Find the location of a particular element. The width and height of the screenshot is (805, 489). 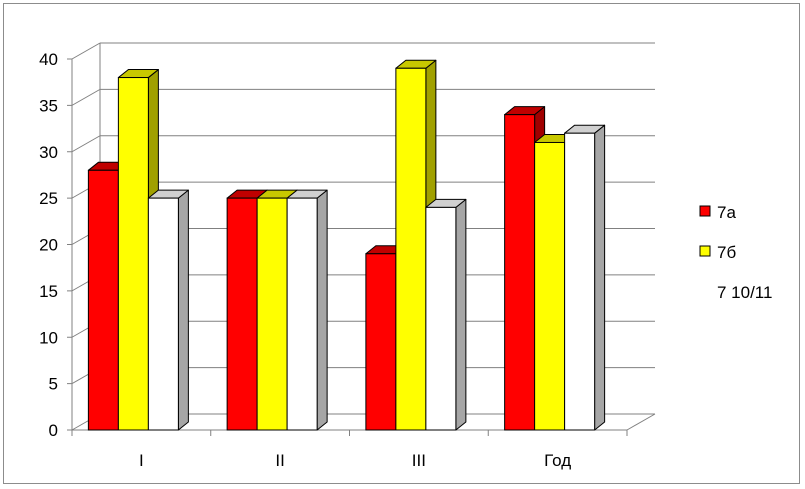

legend-label: 7 10/11 is located at coordinates (744, 292).